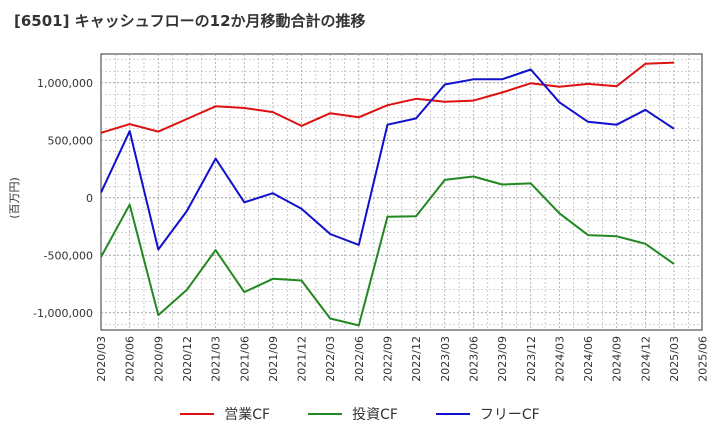  I want to click on legend-item-free-cf: フリーCF, so click(487, 414).